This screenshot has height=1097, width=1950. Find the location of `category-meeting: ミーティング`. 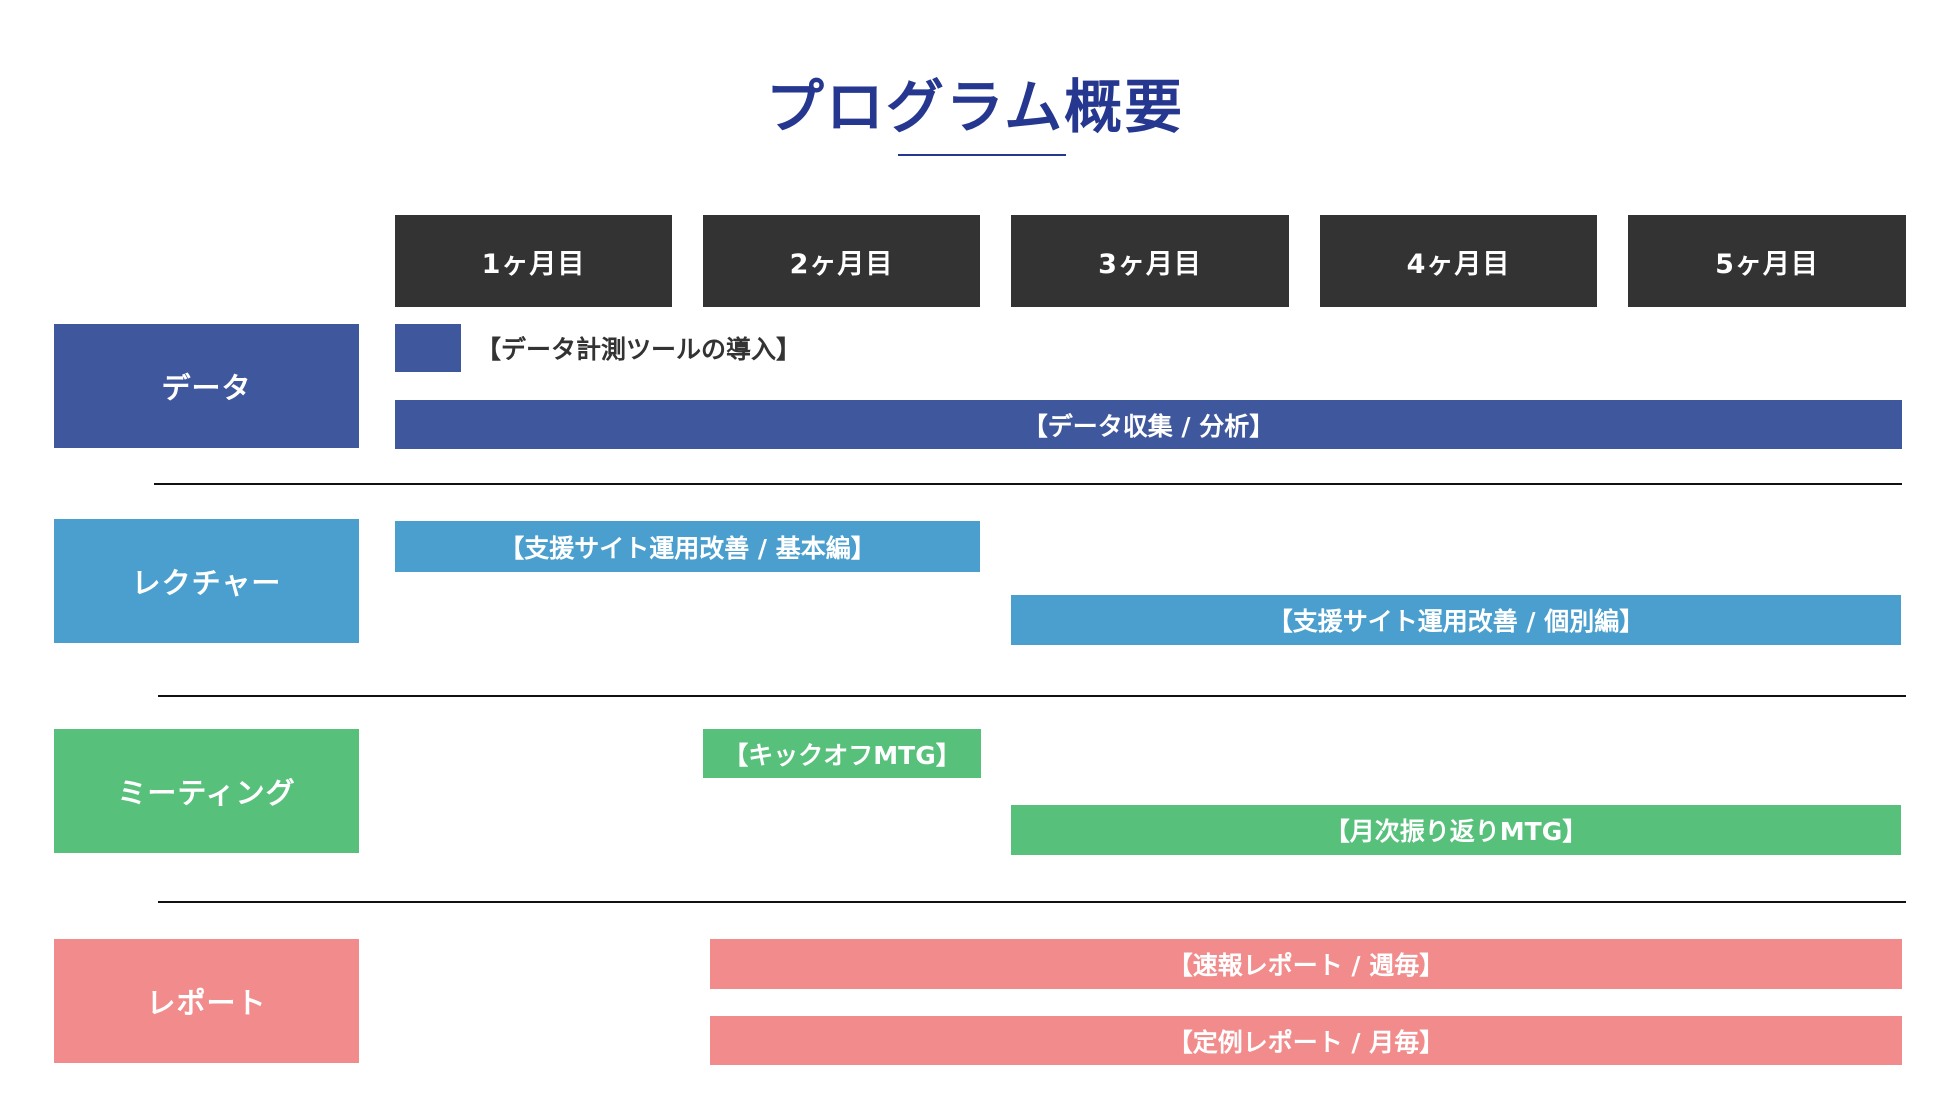

category-meeting: ミーティング is located at coordinates (206, 791).